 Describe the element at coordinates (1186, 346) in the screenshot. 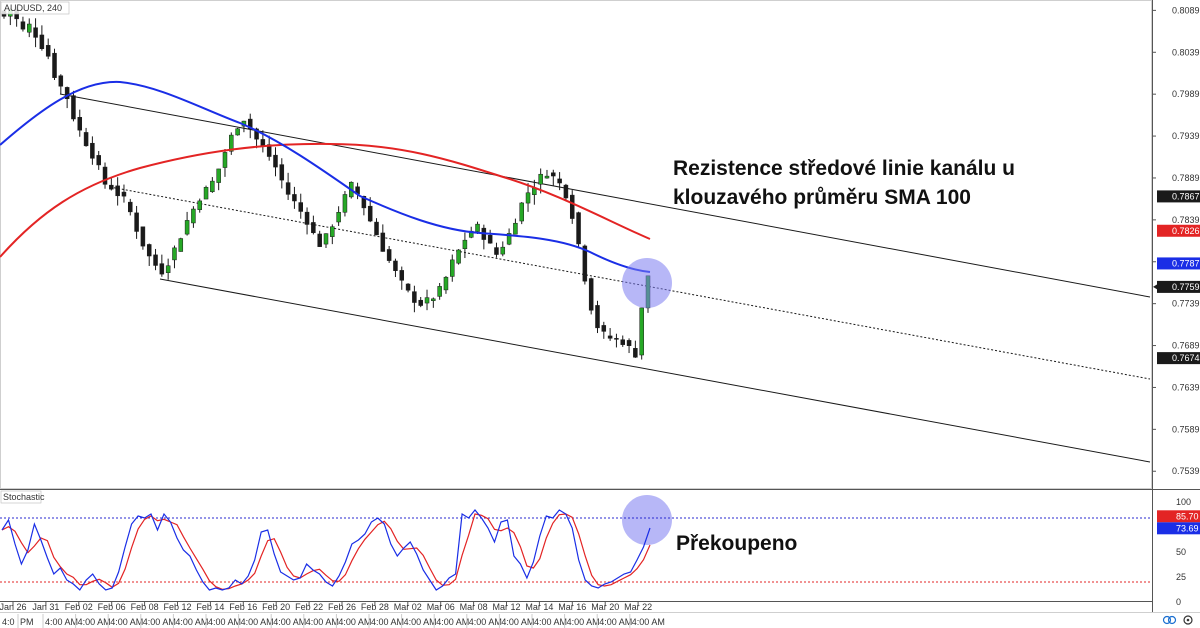

I see `price-tick-label: 0.7689` at that location.